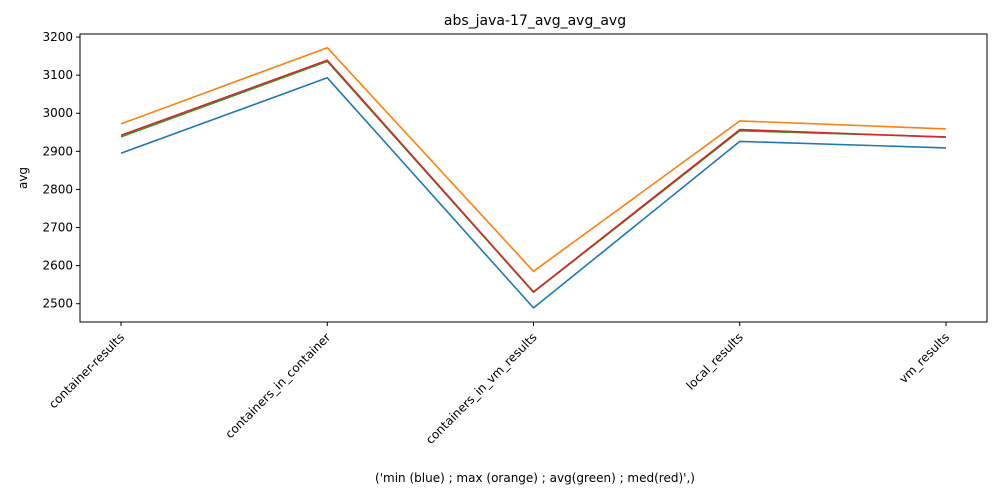  I want to click on y-tick-label: 3100, so click(57, 75).